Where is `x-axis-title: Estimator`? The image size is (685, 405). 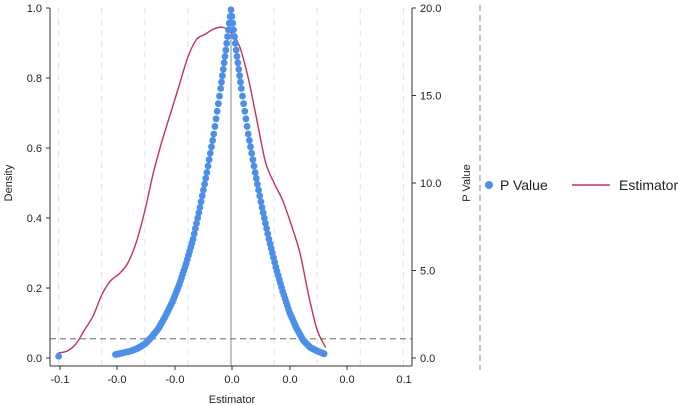
x-axis-title: Estimator is located at coordinates (232, 399).